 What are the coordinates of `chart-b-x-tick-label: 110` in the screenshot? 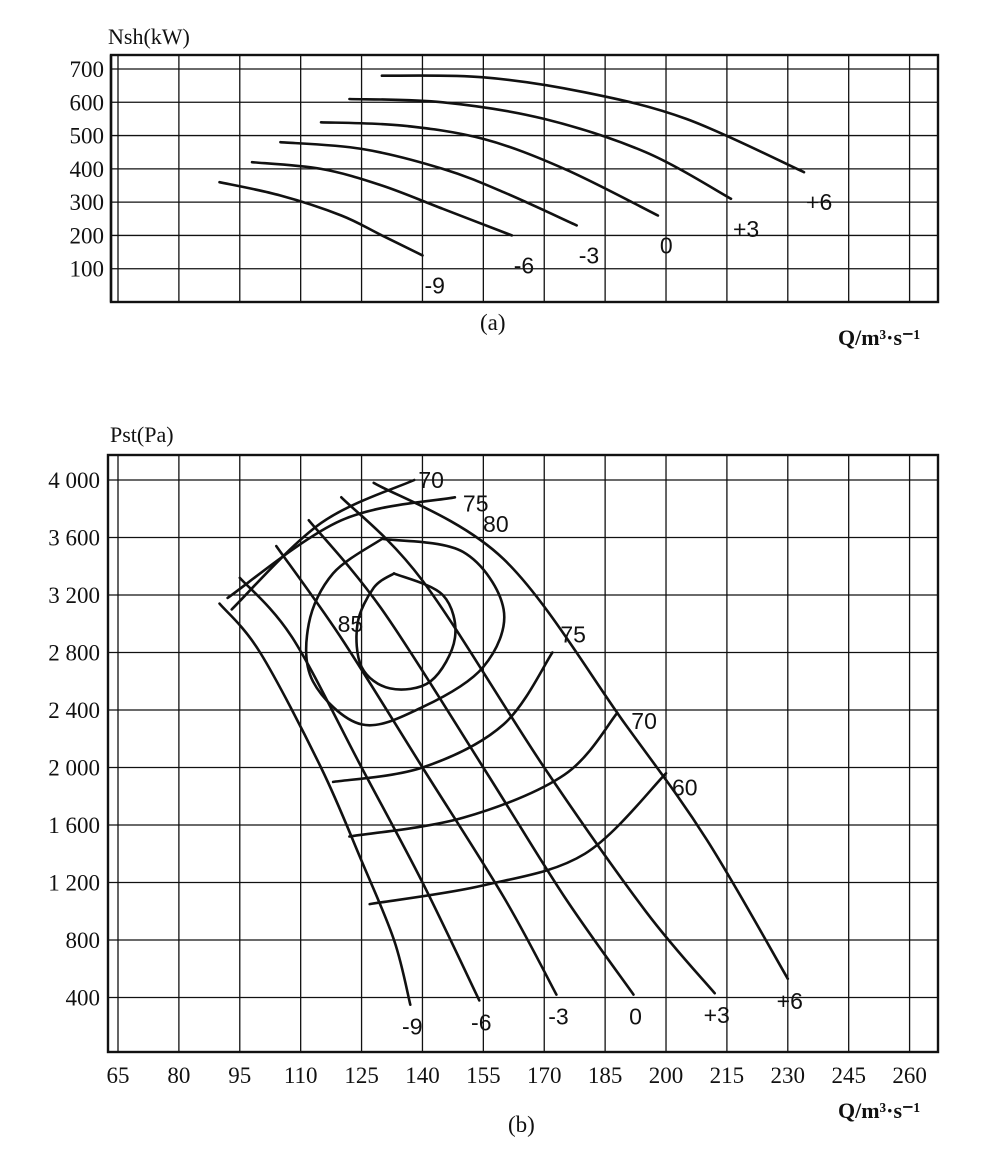 It's located at (301, 1075).